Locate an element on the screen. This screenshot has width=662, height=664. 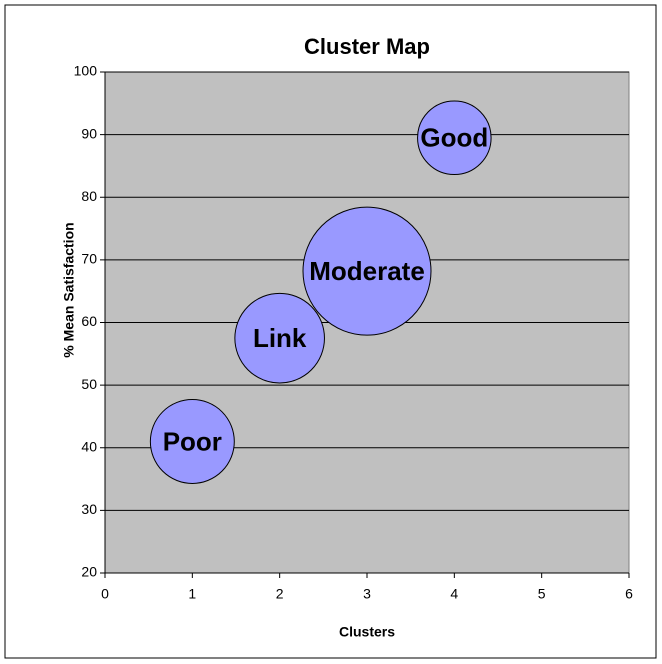
y-axis-title: % Mean Satisfaction is located at coordinates (69, 289).